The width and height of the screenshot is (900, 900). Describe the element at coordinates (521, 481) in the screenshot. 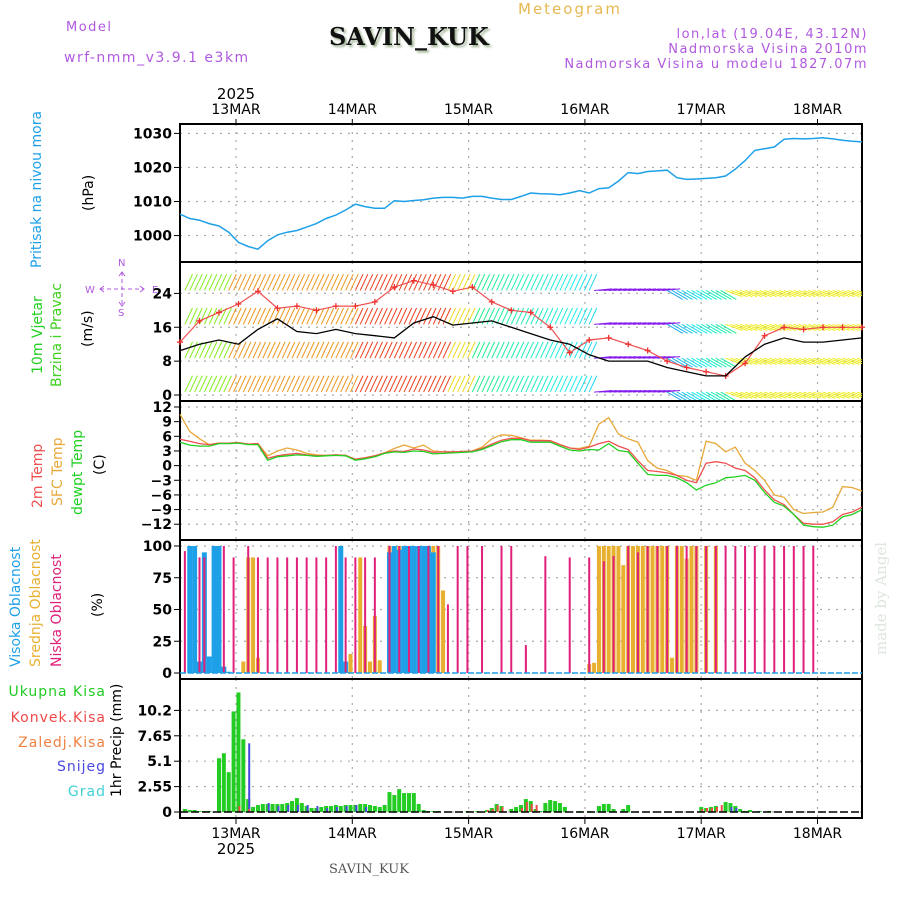

I see `temp-2m-line` at that location.